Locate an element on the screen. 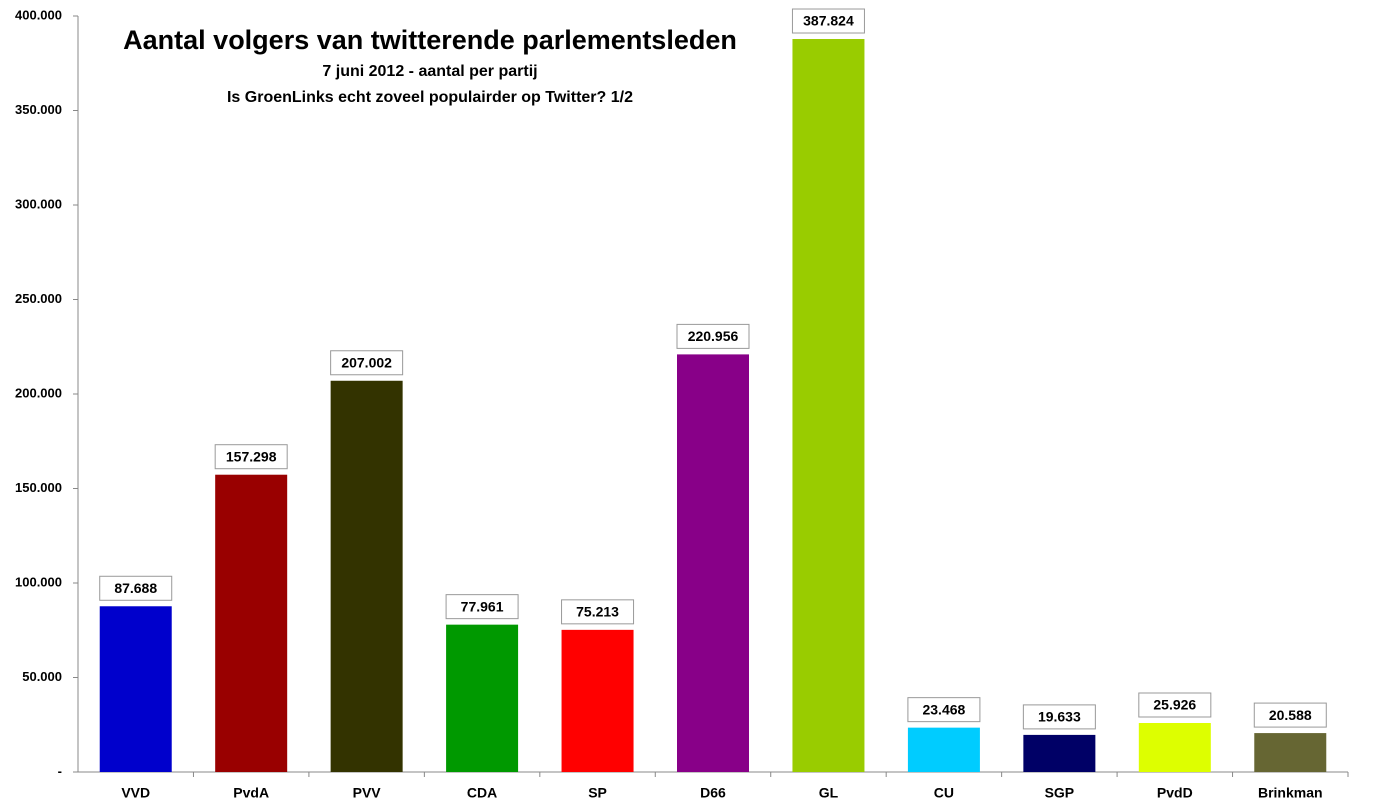  value-label: 75.213 is located at coordinates (597, 612).